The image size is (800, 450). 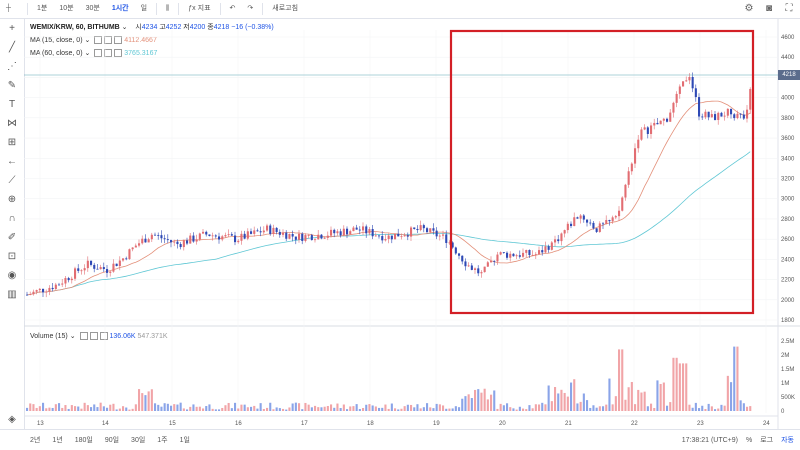 What do you see at coordinates (789, 8) in the screenshot?
I see `fullscreen-icon: ⛶` at bounding box center [789, 8].